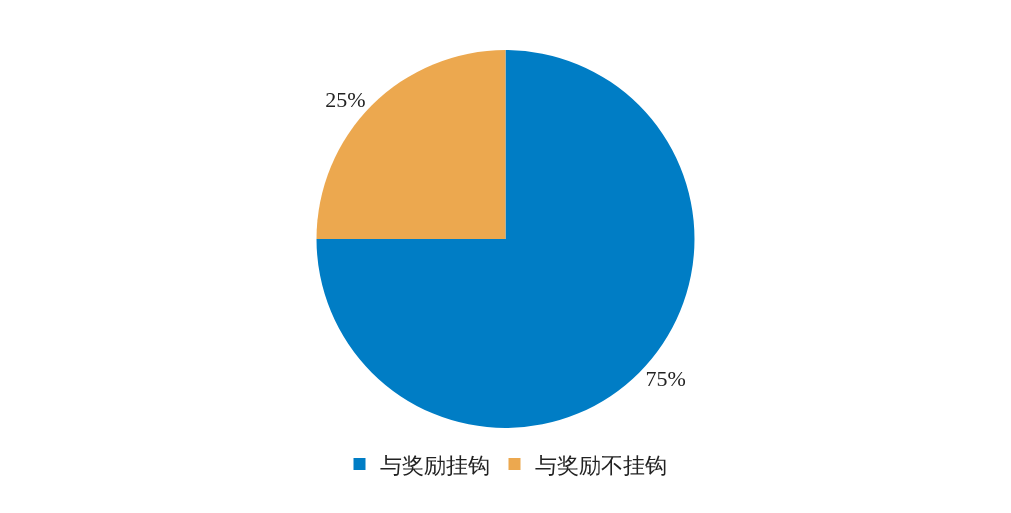  What do you see at coordinates (345, 99) in the screenshot?
I see `data-label: 25%` at bounding box center [345, 99].